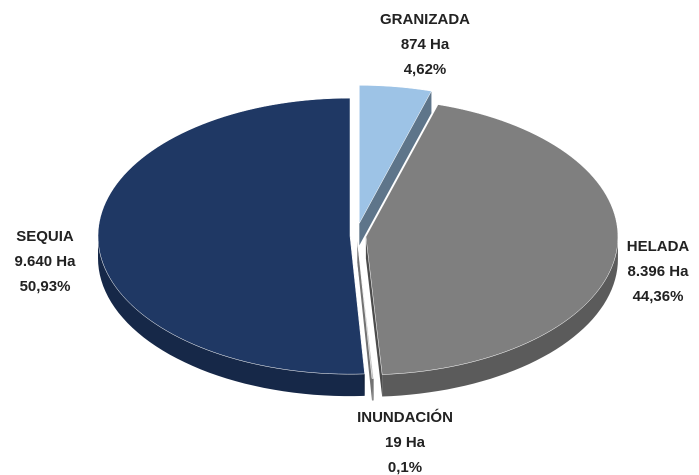 Image resolution: width=699 pixels, height=475 pixels. Describe the element at coordinates (405, 417) in the screenshot. I see `slice-label: INUNDACIÓN` at that location.